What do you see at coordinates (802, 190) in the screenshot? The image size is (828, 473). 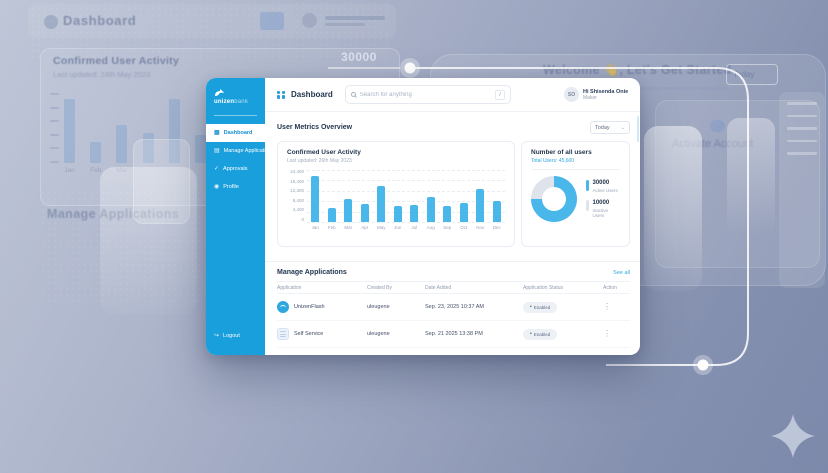 I see `bg-side-list-panel` at bounding box center [802, 190].